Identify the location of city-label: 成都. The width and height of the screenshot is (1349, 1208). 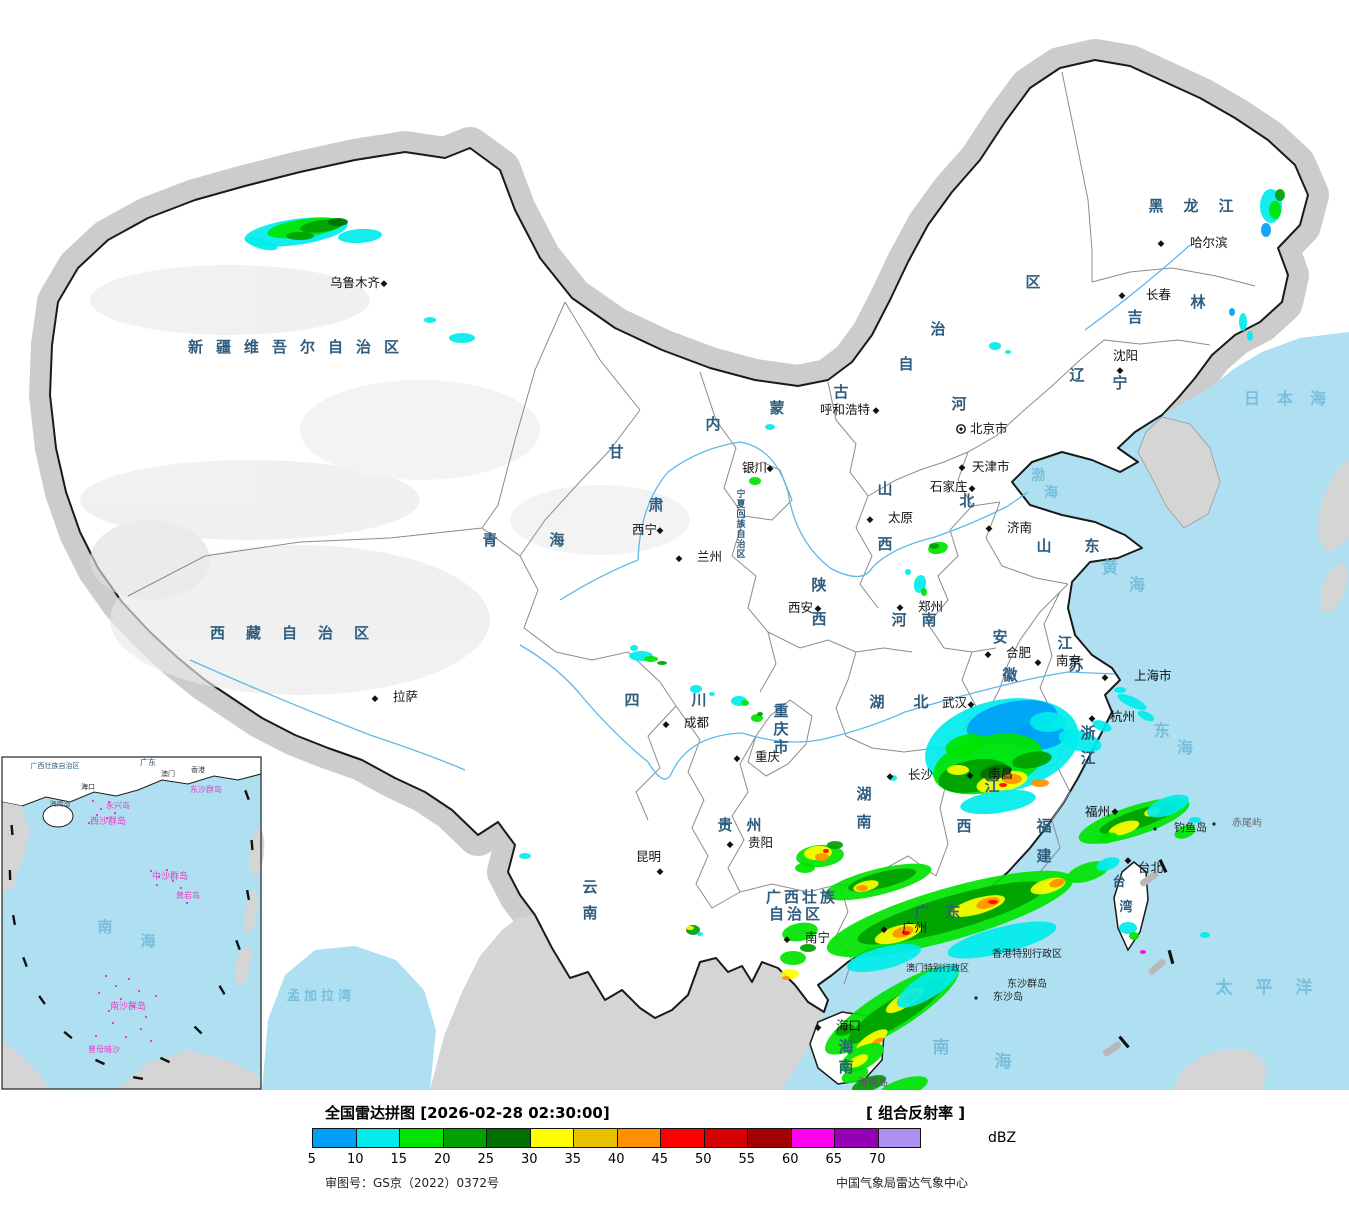
(697, 722).